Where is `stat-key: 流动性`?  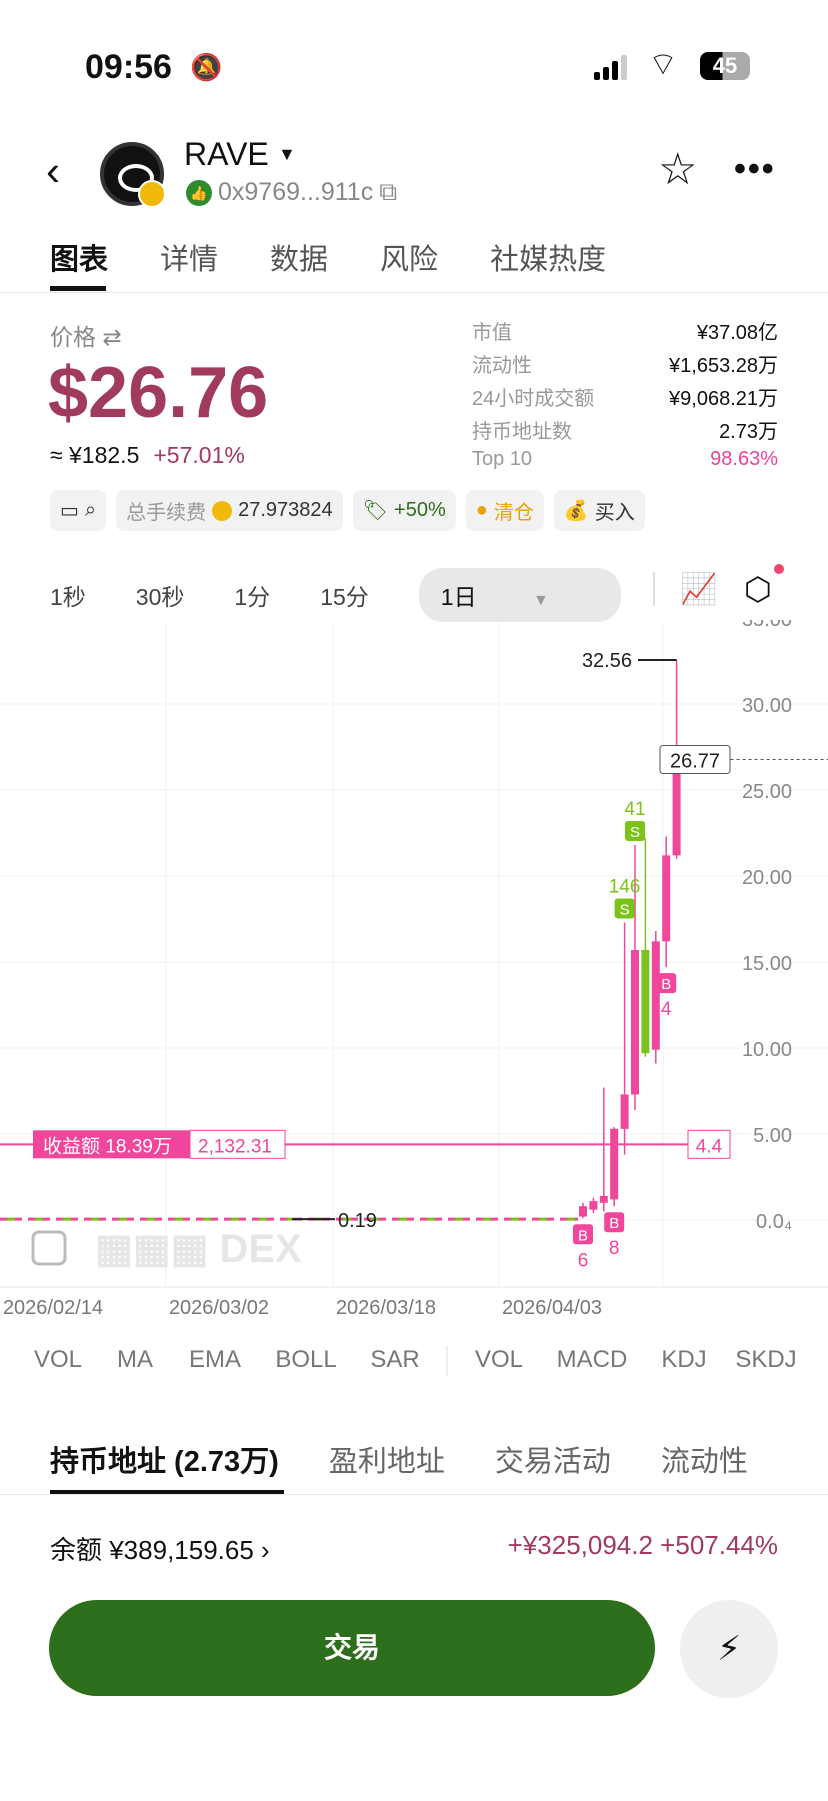
stat-key: 流动性 is located at coordinates (502, 366).